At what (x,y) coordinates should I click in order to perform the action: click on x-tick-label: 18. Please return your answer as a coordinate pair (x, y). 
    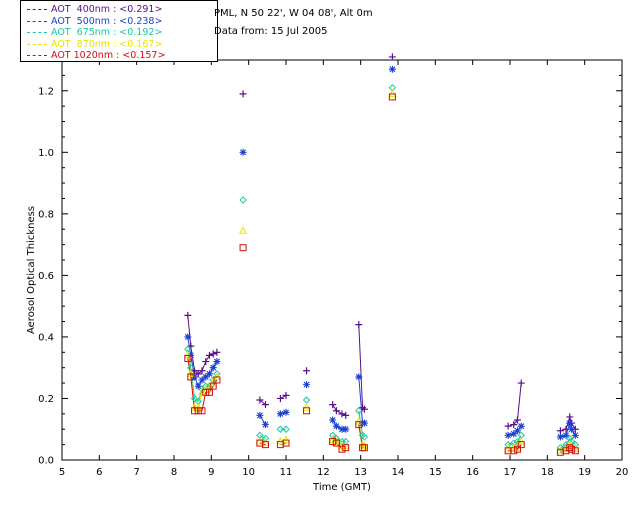
    Looking at the image, I should click on (547, 472).